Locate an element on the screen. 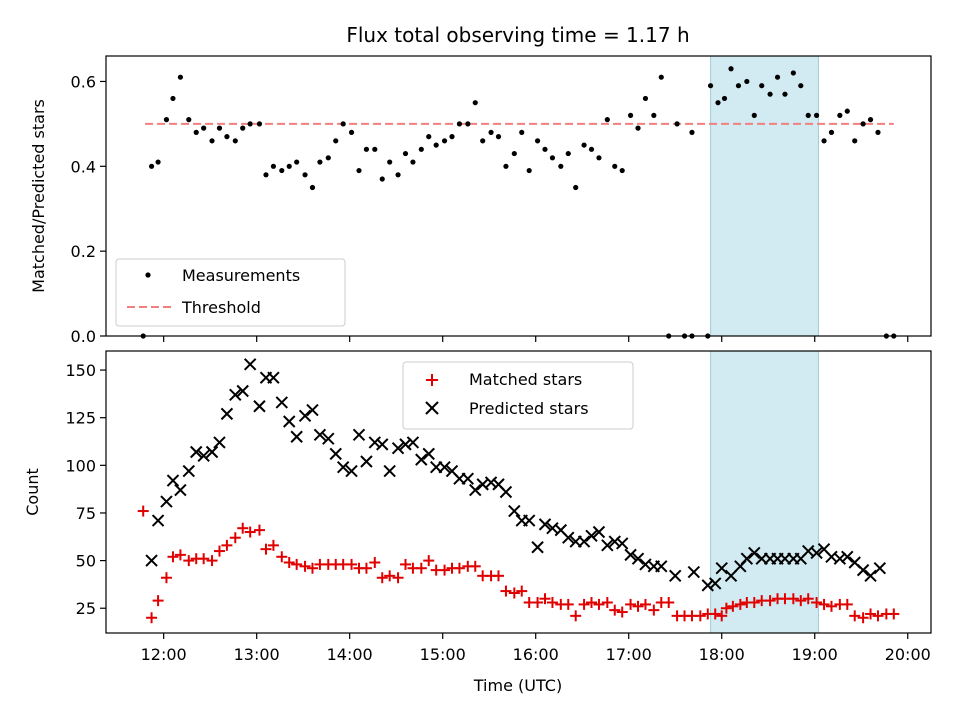  bottom-legend: Matched stars Predicted stars is located at coordinates (518, 395).